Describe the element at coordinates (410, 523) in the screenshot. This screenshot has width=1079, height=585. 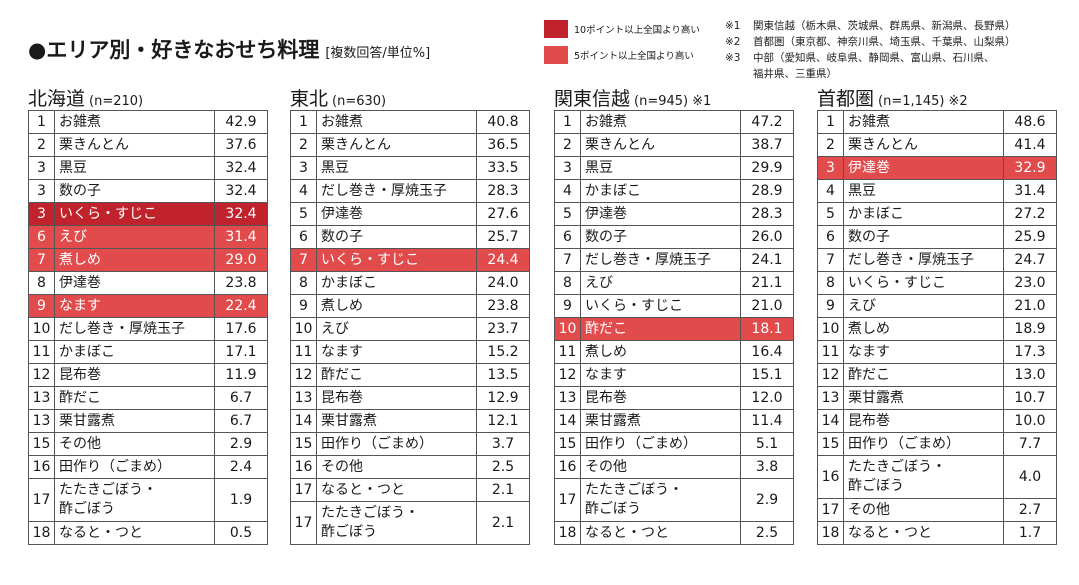
I see `table-row: 17 たたきごぼう・ 酢ごぼう 2.1` at that location.